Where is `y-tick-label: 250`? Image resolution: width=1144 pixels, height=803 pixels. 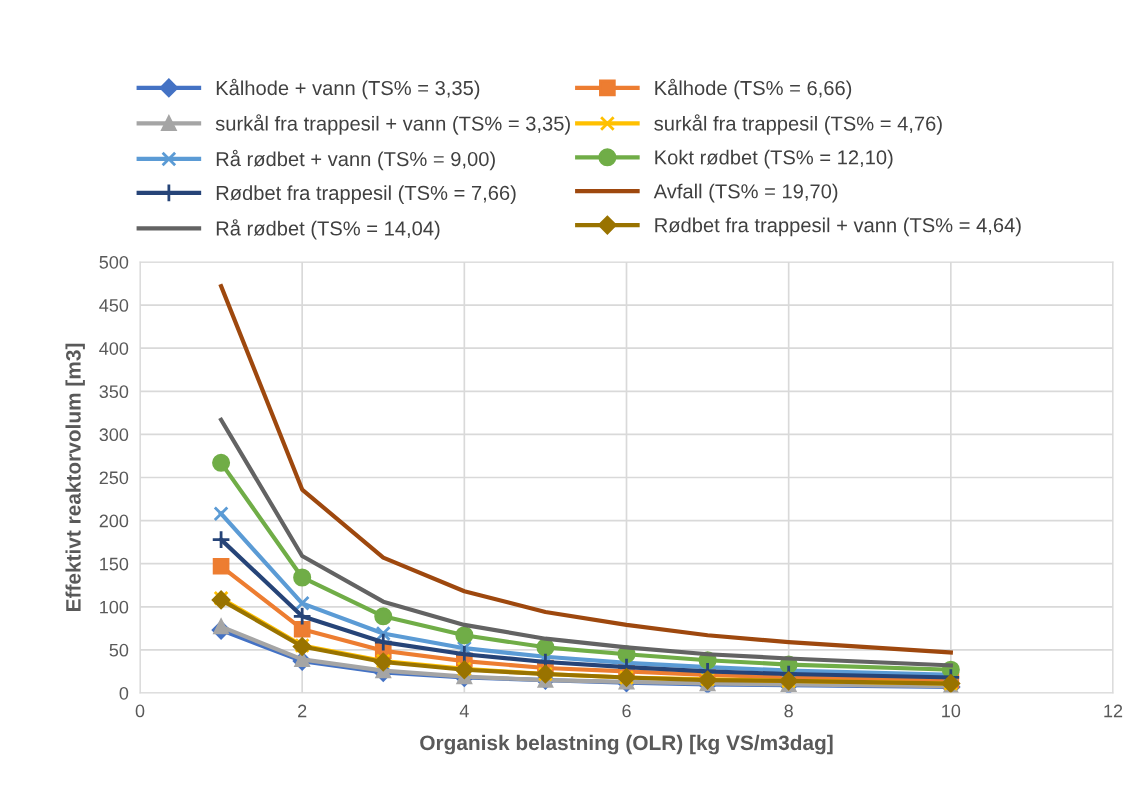 y-tick-label: 250 is located at coordinates (114, 478).